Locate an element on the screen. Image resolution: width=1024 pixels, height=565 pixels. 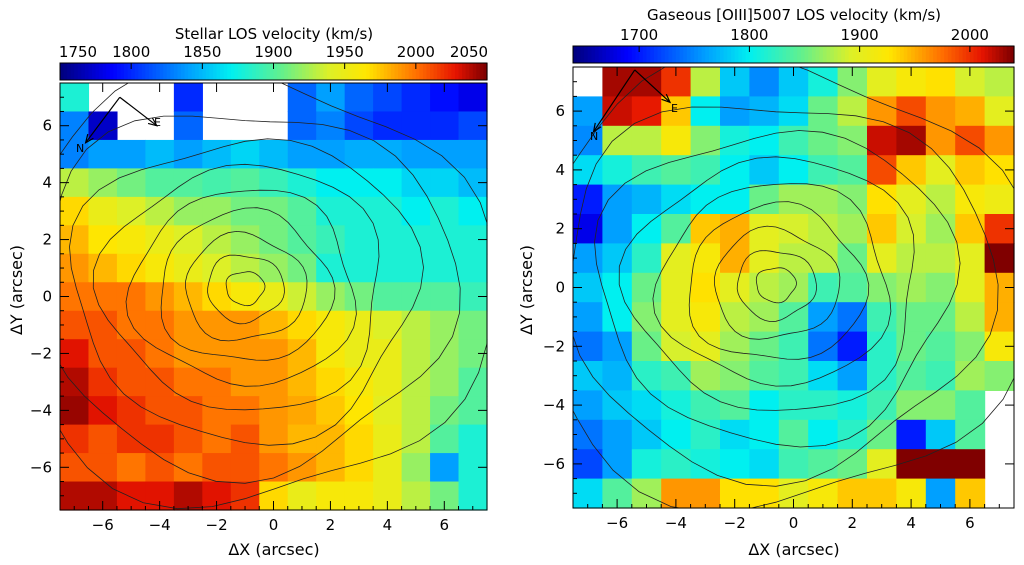
compass-arrow-head is located at coordinates (89, 139).